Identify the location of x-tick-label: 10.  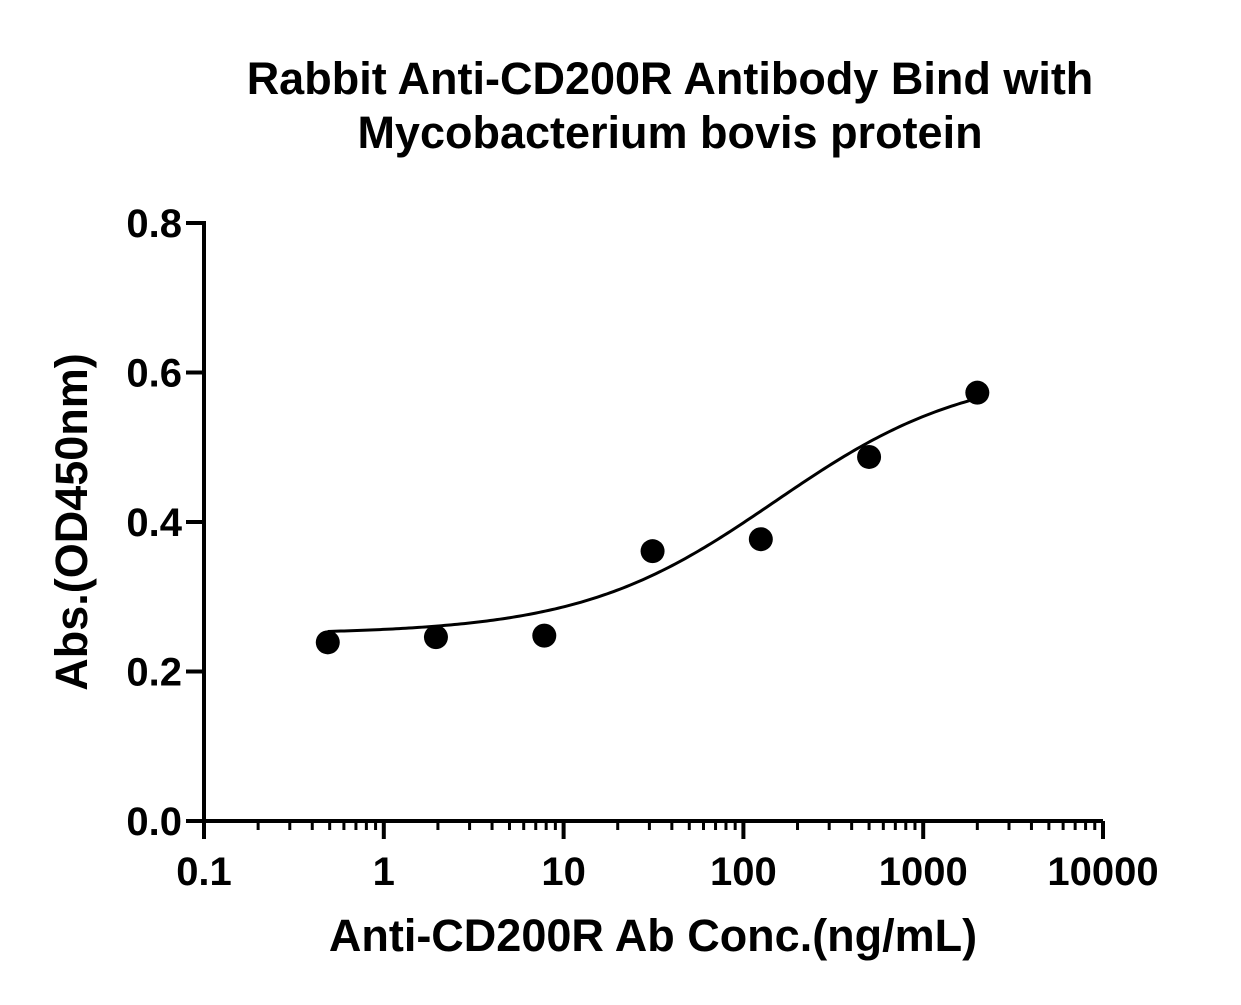
(563, 872).